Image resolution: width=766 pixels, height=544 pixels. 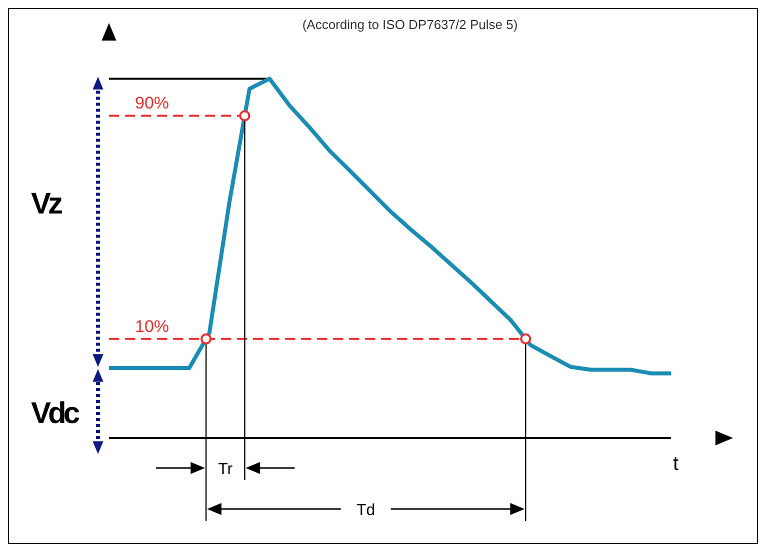 What do you see at coordinates (46, 203) in the screenshot?
I see `text: Vz` at bounding box center [46, 203].